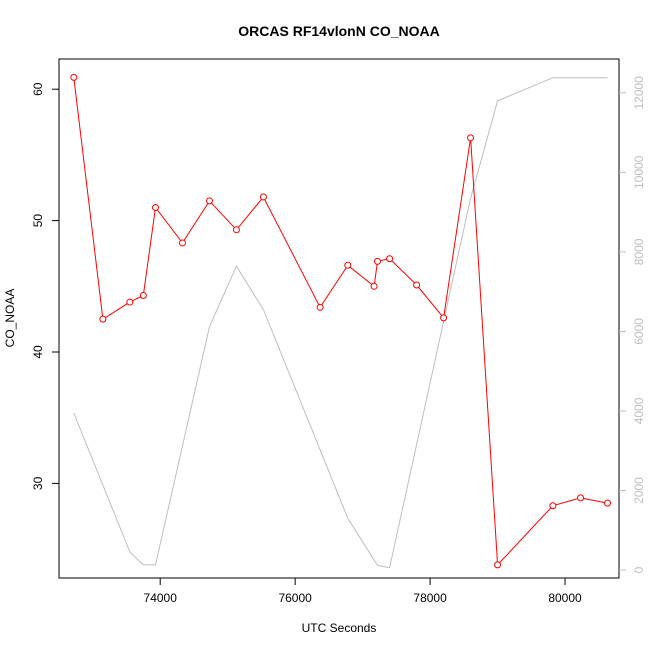 The image size is (650, 650). I want to click on right-y-tick-label: 2000, so click(639, 490).